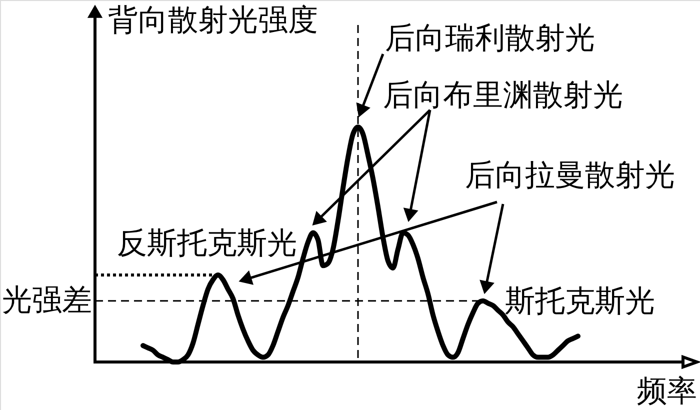 Image resolution: width=700 pixels, height=410 pixels. Describe the element at coordinates (490, 38) in the screenshot. I see `text: 后向瑞利散射光` at that location.